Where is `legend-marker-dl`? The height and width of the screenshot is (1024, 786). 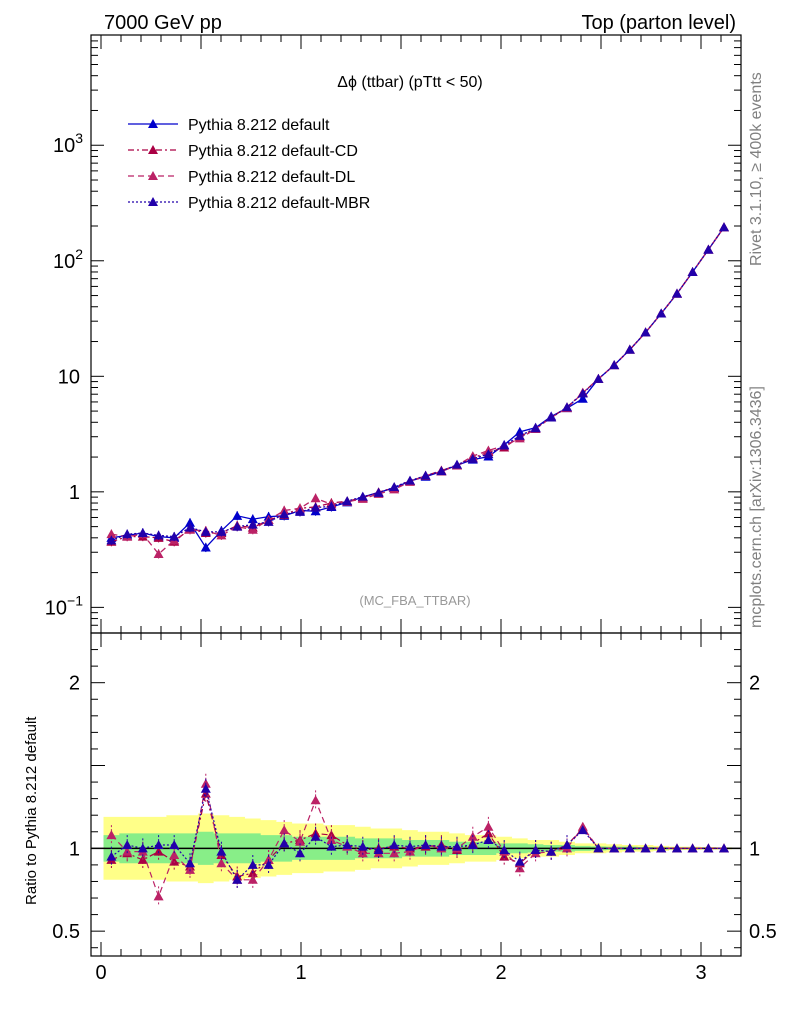 legend-marker-dl is located at coordinates (153, 175).